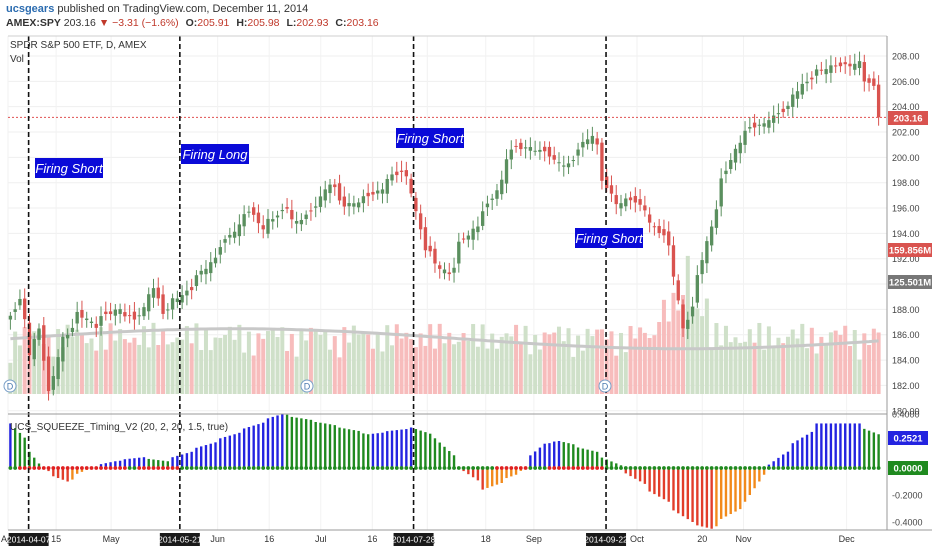 The width and height of the screenshot is (932, 550). I want to click on annotation-firing-short-1: Firing Short, so click(69, 168).